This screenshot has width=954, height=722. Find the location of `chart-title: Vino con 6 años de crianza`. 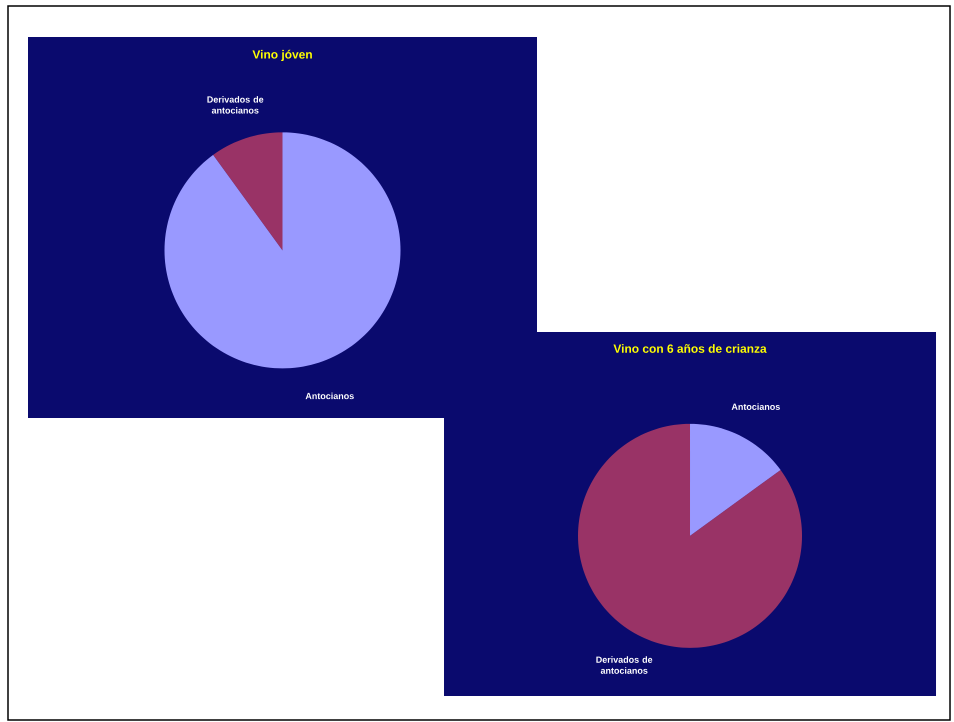

chart-title: Vino con 6 años de crianza is located at coordinates (690, 348).